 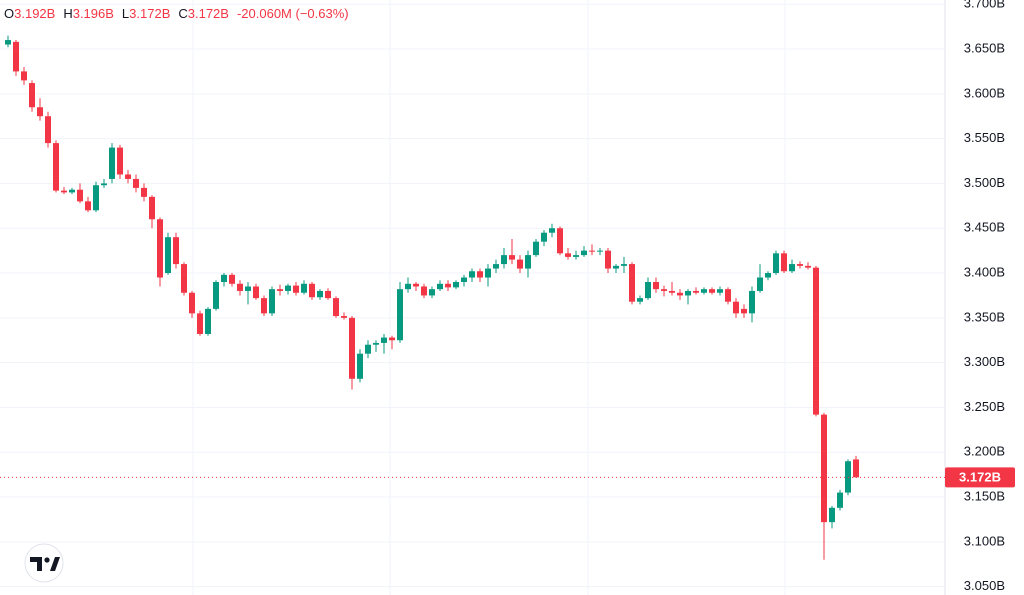 What do you see at coordinates (984, 5) in the screenshot?
I see `y-tick-label: 3.700B` at bounding box center [984, 5].